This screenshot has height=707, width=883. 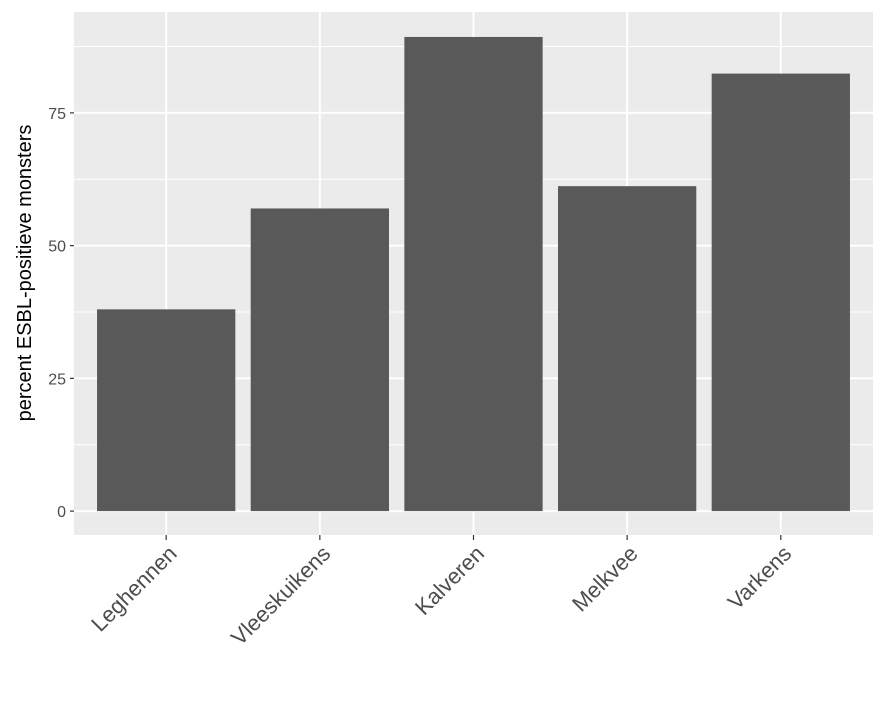 What do you see at coordinates (134, 589) in the screenshot?
I see `x-tick-label: Leghennen` at bounding box center [134, 589].